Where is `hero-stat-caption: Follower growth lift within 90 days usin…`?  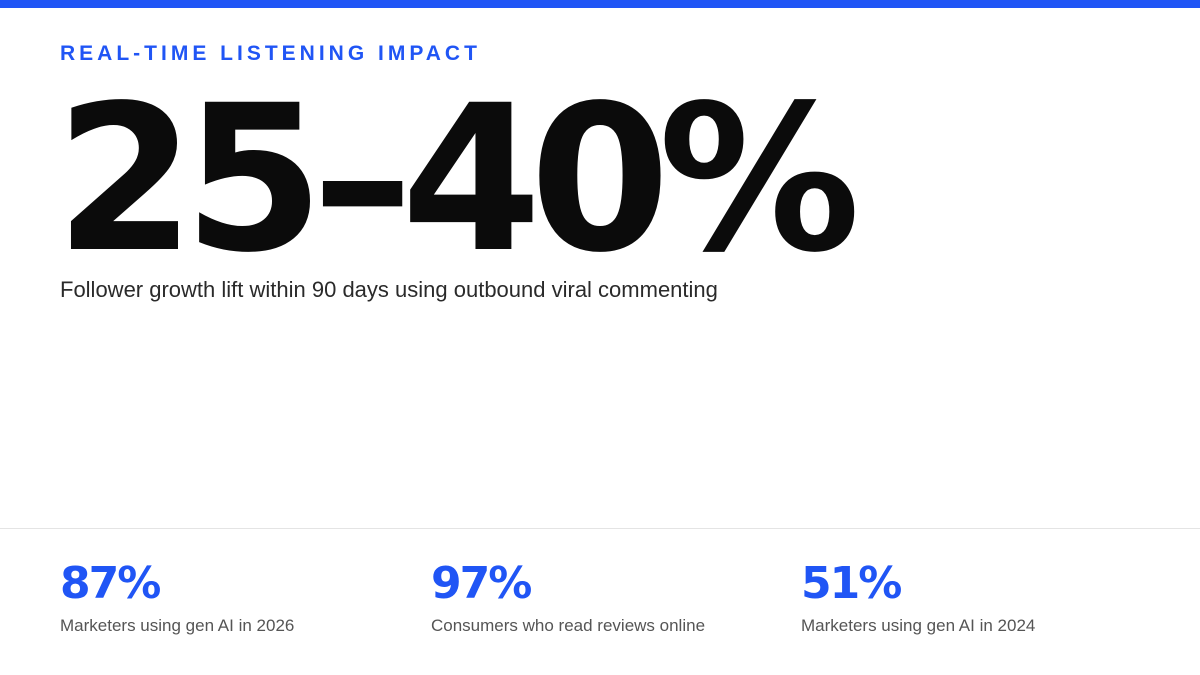
hero-stat-caption: Follower growth lift within 90 days usin… is located at coordinates (389, 289).